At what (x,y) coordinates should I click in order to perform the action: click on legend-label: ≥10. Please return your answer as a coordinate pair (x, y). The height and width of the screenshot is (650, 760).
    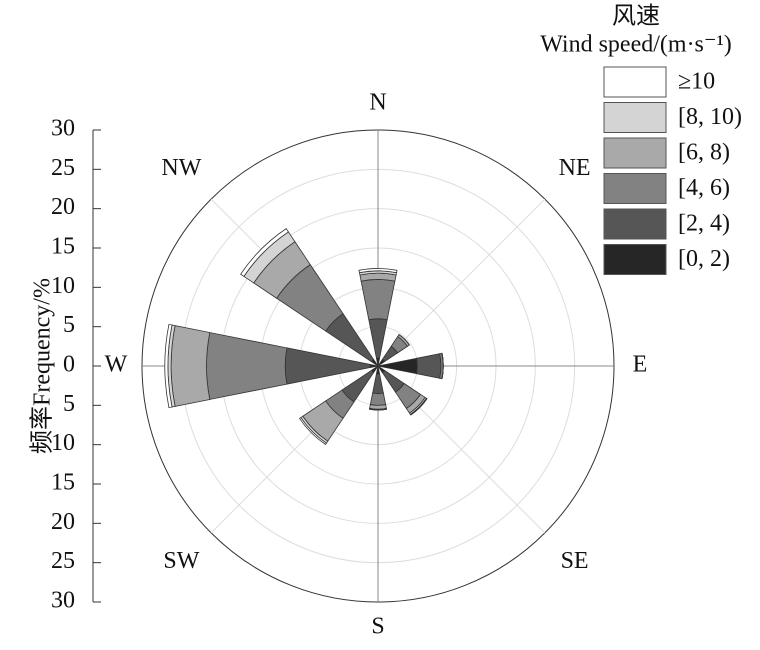
    Looking at the image, I should click on (696, 82).